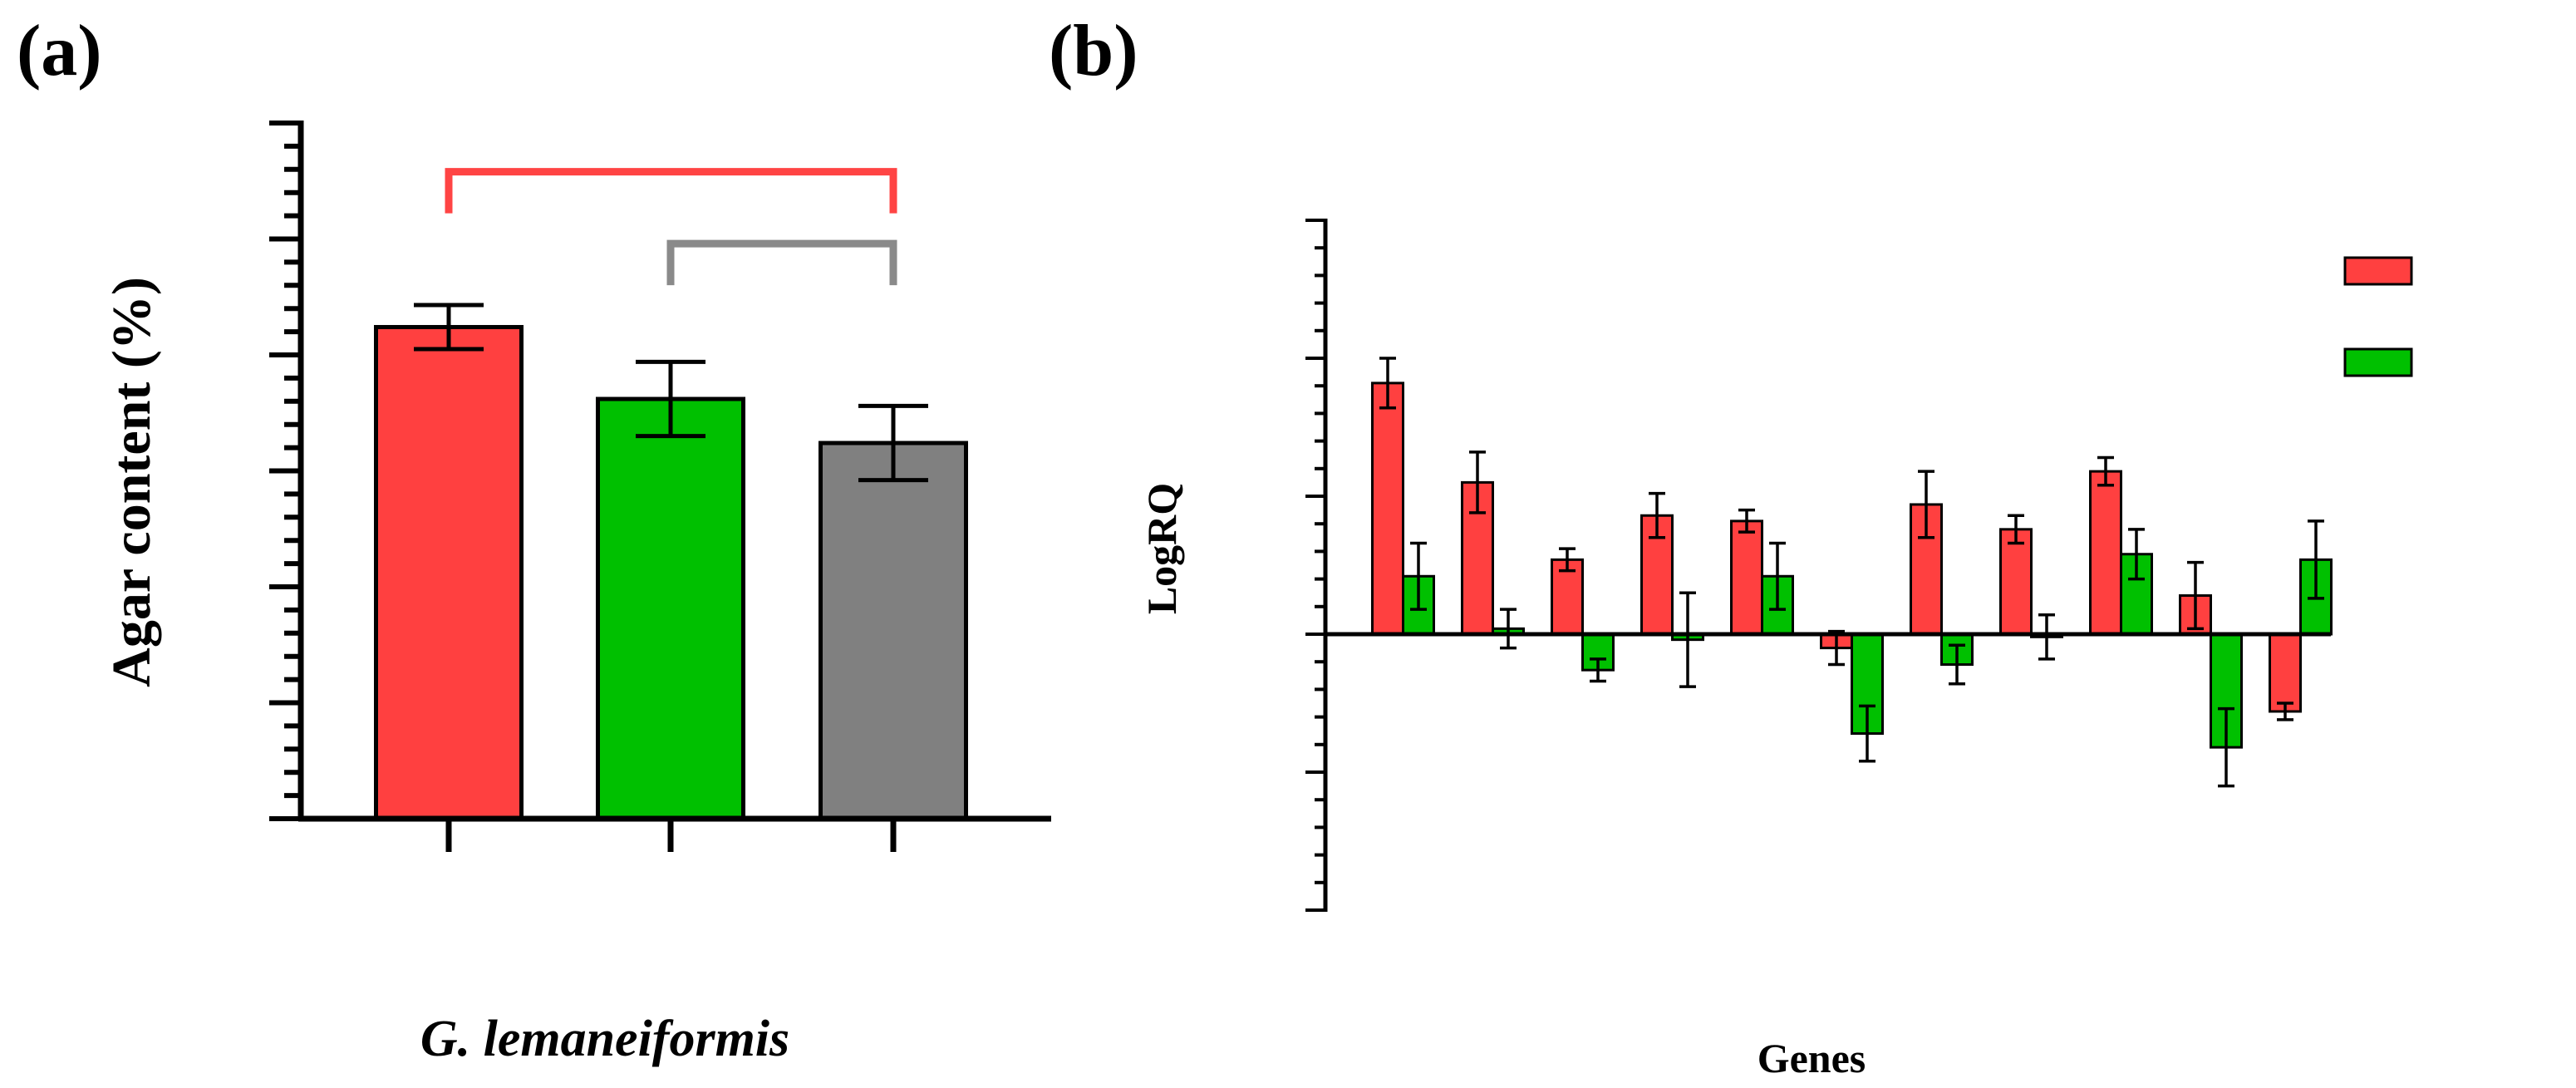  I want to click on chart-b-bars, so click(1852, 565).